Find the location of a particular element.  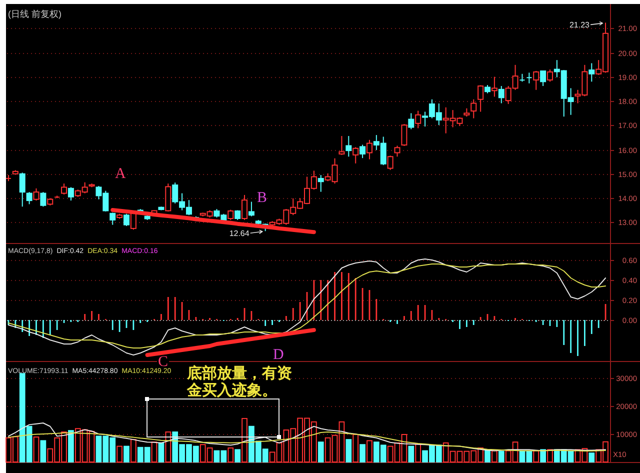

annotation: D is located at coordinates (278, 355).